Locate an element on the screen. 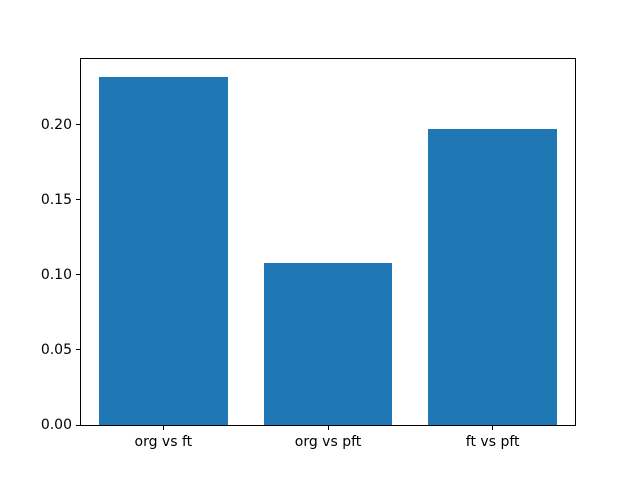 The image size is (640, 480). x-tick-label-org-vs-ft: org vs ft is located at coordinates (163, 442).